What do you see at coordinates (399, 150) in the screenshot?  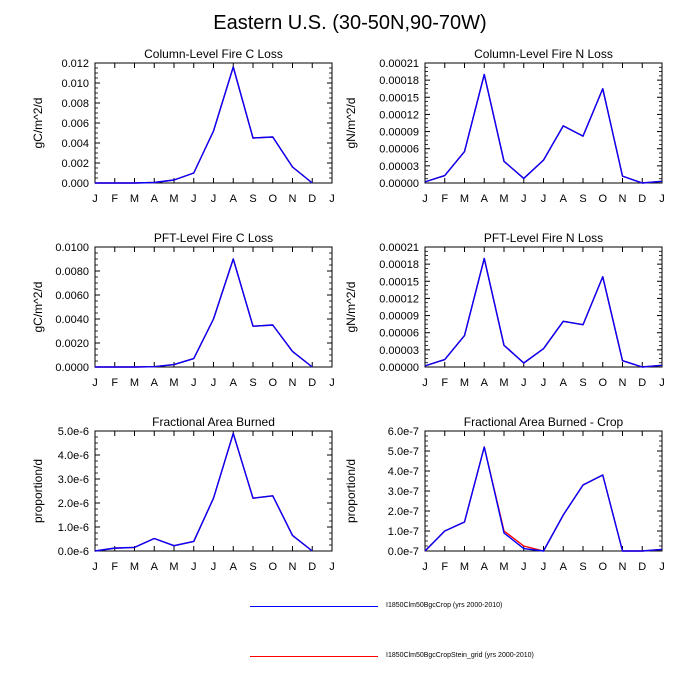 I see `y-tick-label: 0.00006` at bounding box center [399, 150].